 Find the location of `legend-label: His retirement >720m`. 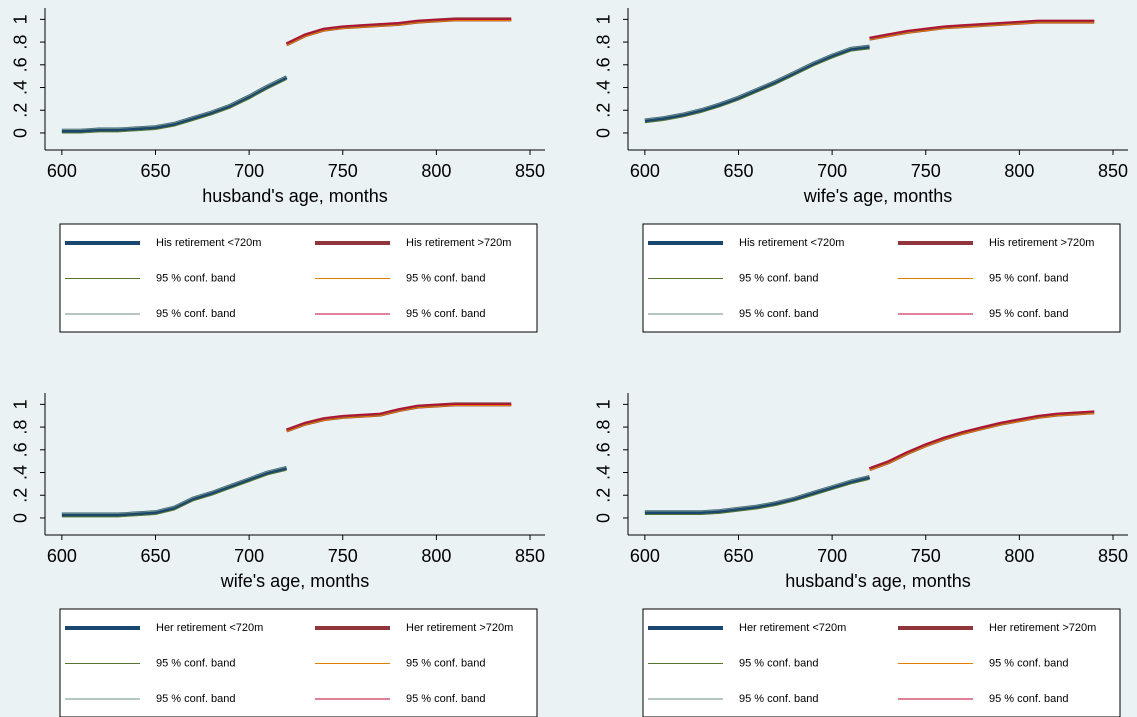

legend-label: His retirement >720m is located at coordinates (1041, 243).